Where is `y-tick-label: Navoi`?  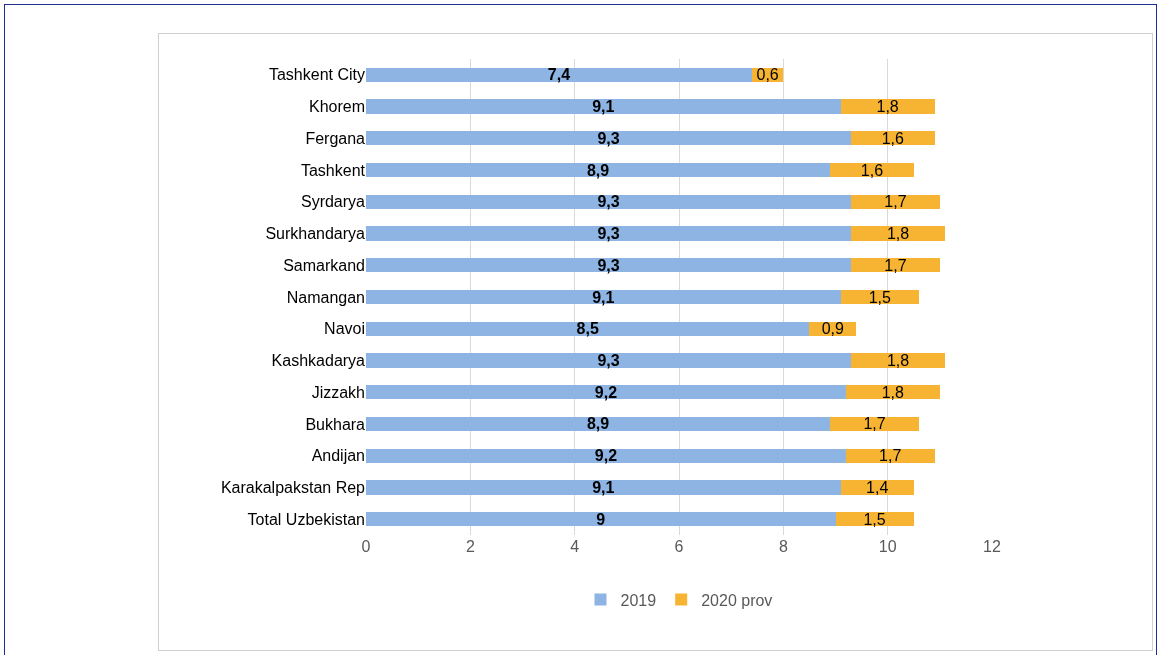 y-tick-label: Navoi is located at coordinates (344, 329).